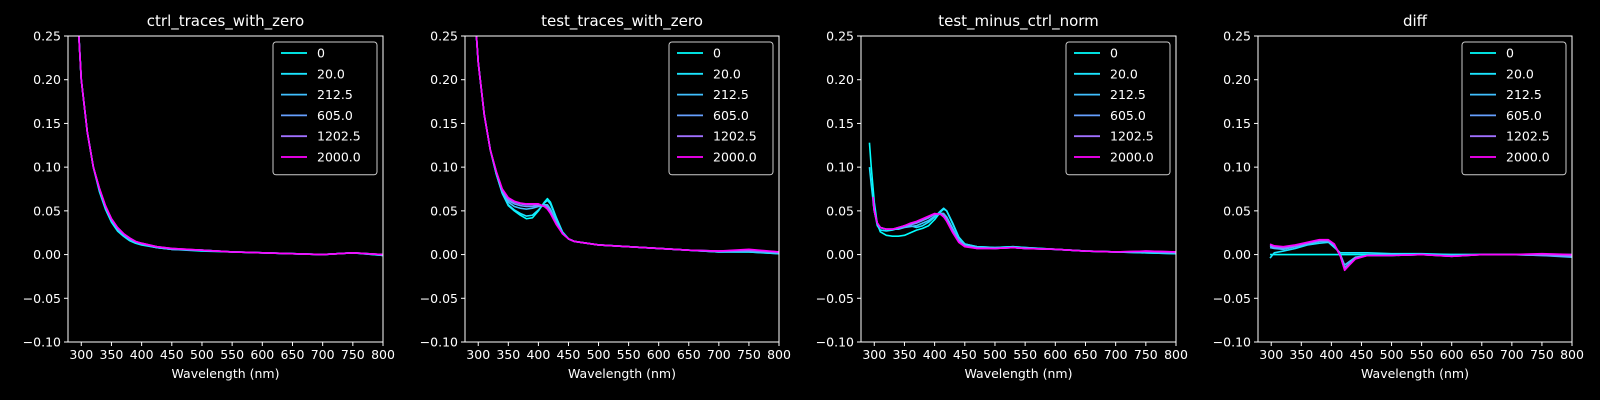  What do you see at coordinates (622, 21) in the screenshot?
I see `chart-title: test_traces_with_zero` at bounding box center [622, 21].